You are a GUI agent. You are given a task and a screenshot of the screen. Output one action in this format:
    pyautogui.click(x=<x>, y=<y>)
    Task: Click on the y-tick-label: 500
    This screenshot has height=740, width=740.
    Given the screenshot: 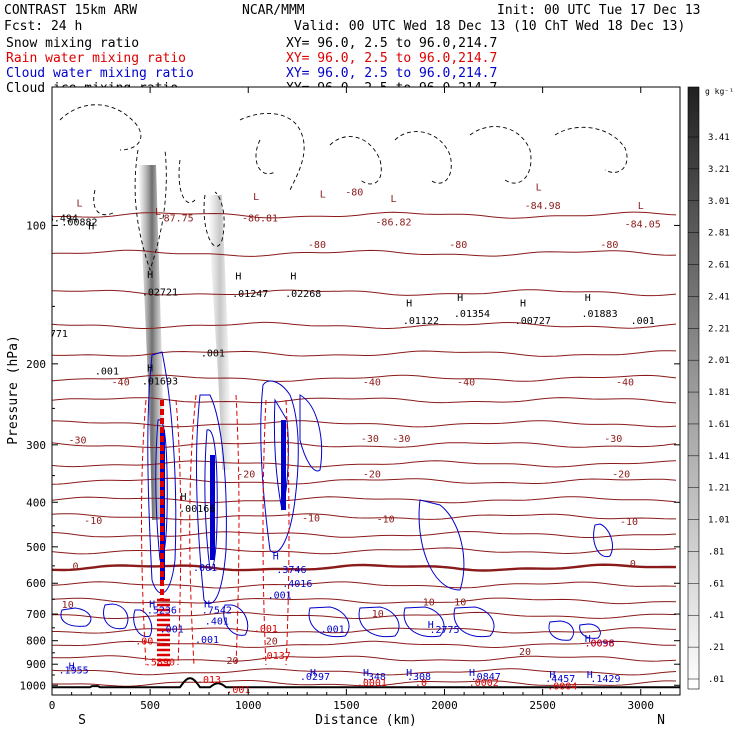 What is the action you would take?
    pyautogui.click(x=36, y=547)
    